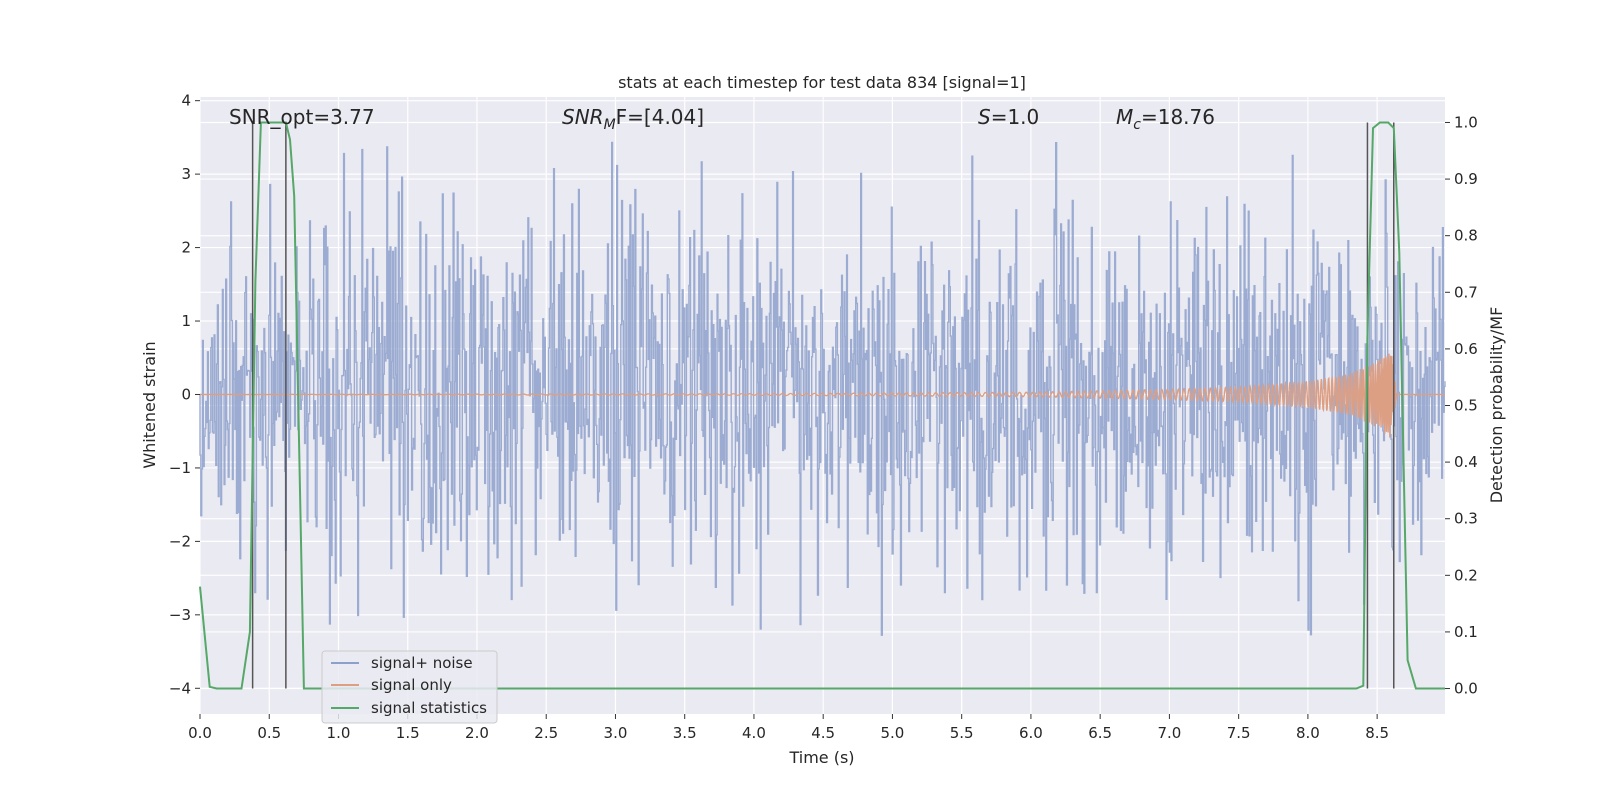  I want to click on y-right-tick-label: 0.1, so click(1466, 632).